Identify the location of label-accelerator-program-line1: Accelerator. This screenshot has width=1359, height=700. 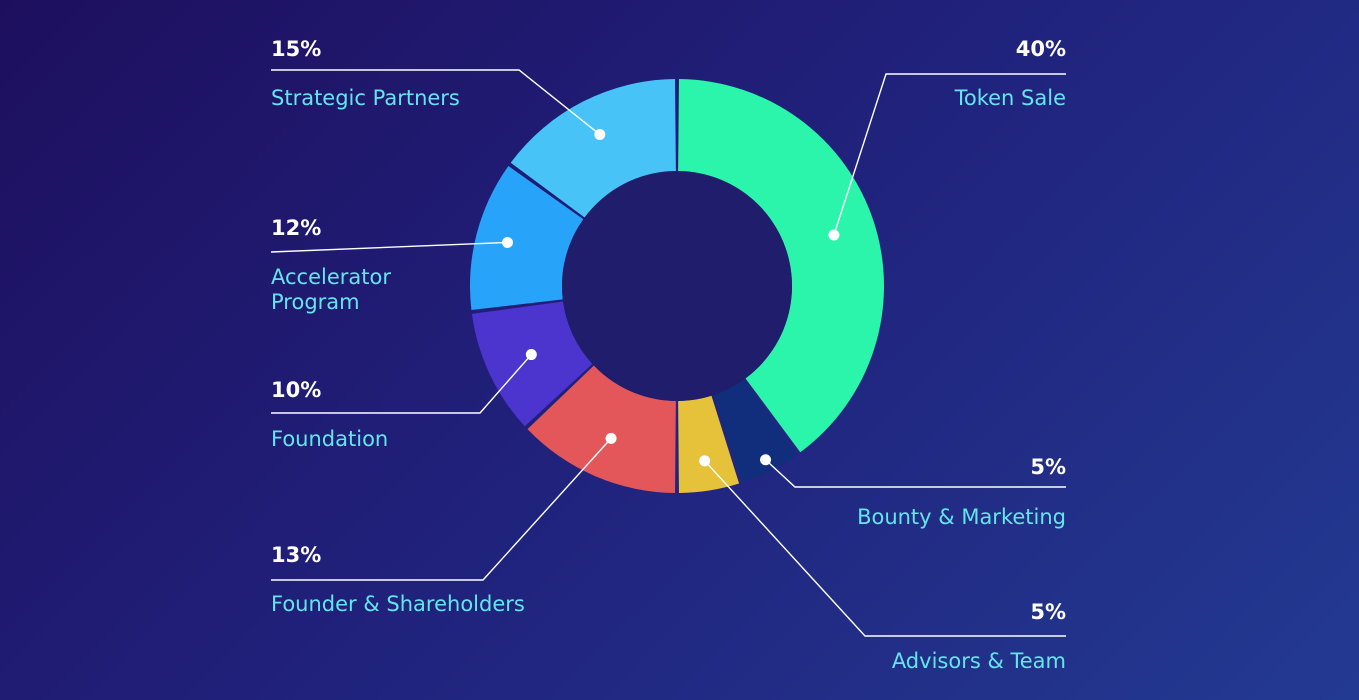
(331, 277).